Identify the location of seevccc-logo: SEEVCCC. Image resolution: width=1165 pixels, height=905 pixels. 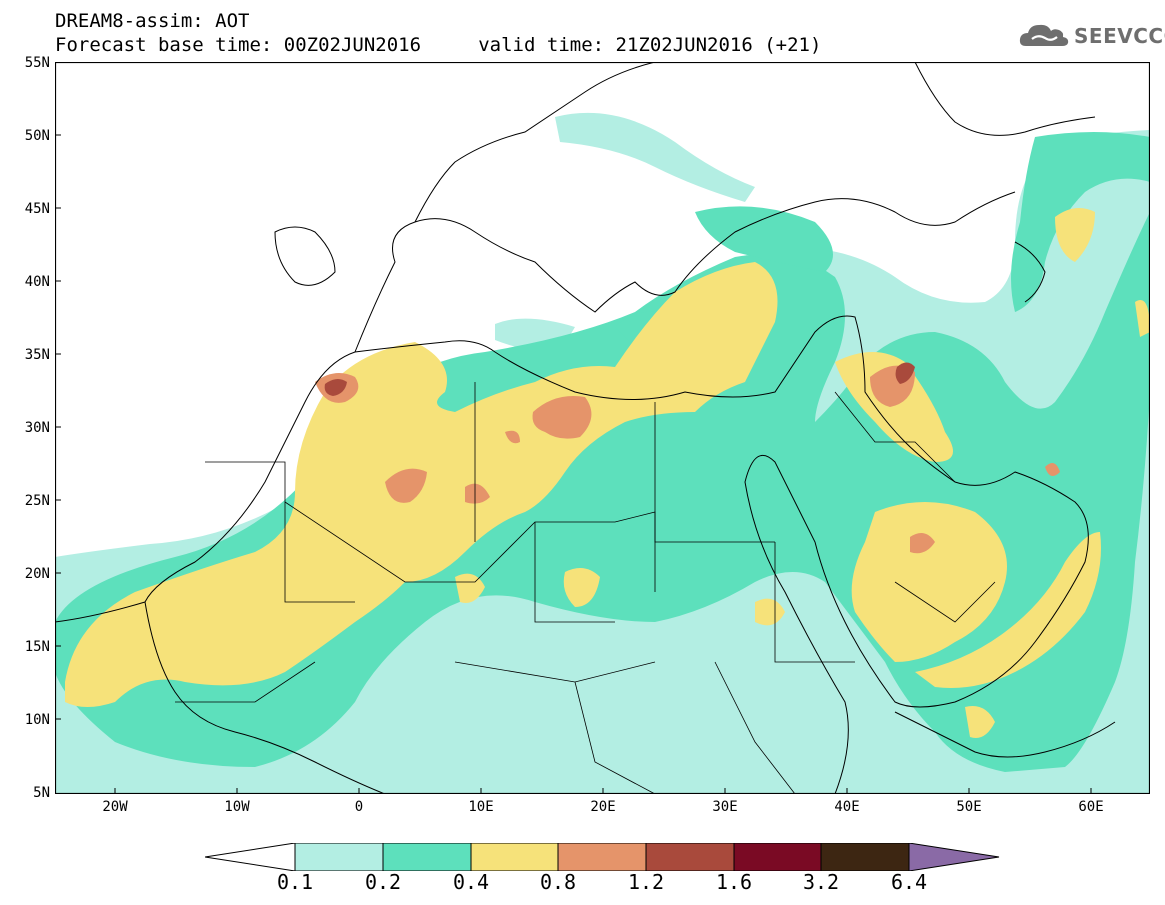
(1091, 36).